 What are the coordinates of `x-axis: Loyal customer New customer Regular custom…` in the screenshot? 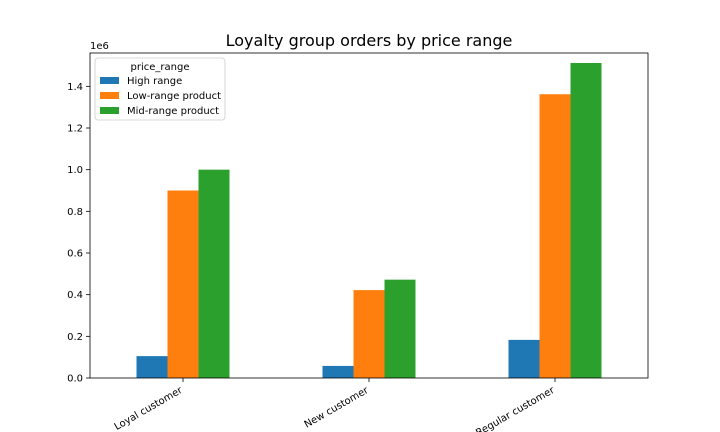 It's located at (335, 405).